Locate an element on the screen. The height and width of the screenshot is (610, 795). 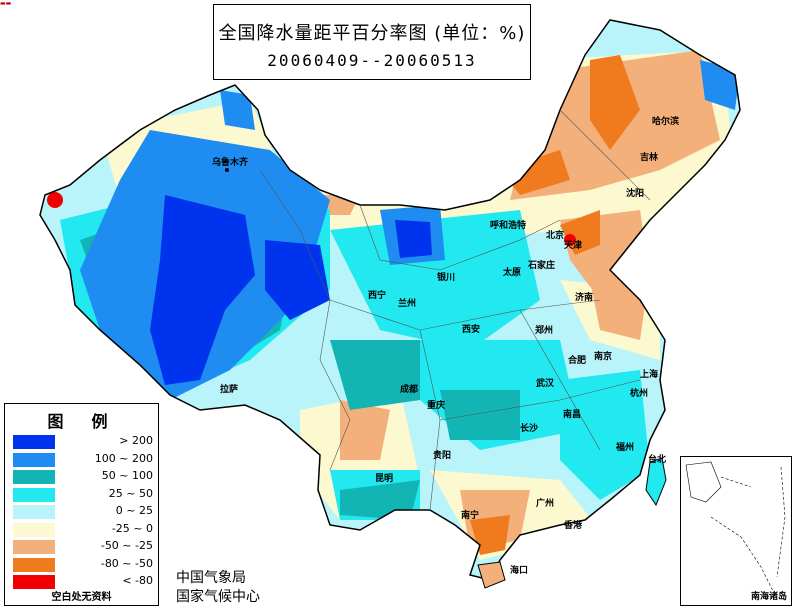
city-haikou: 海口 is located at coordinates (519, 571).